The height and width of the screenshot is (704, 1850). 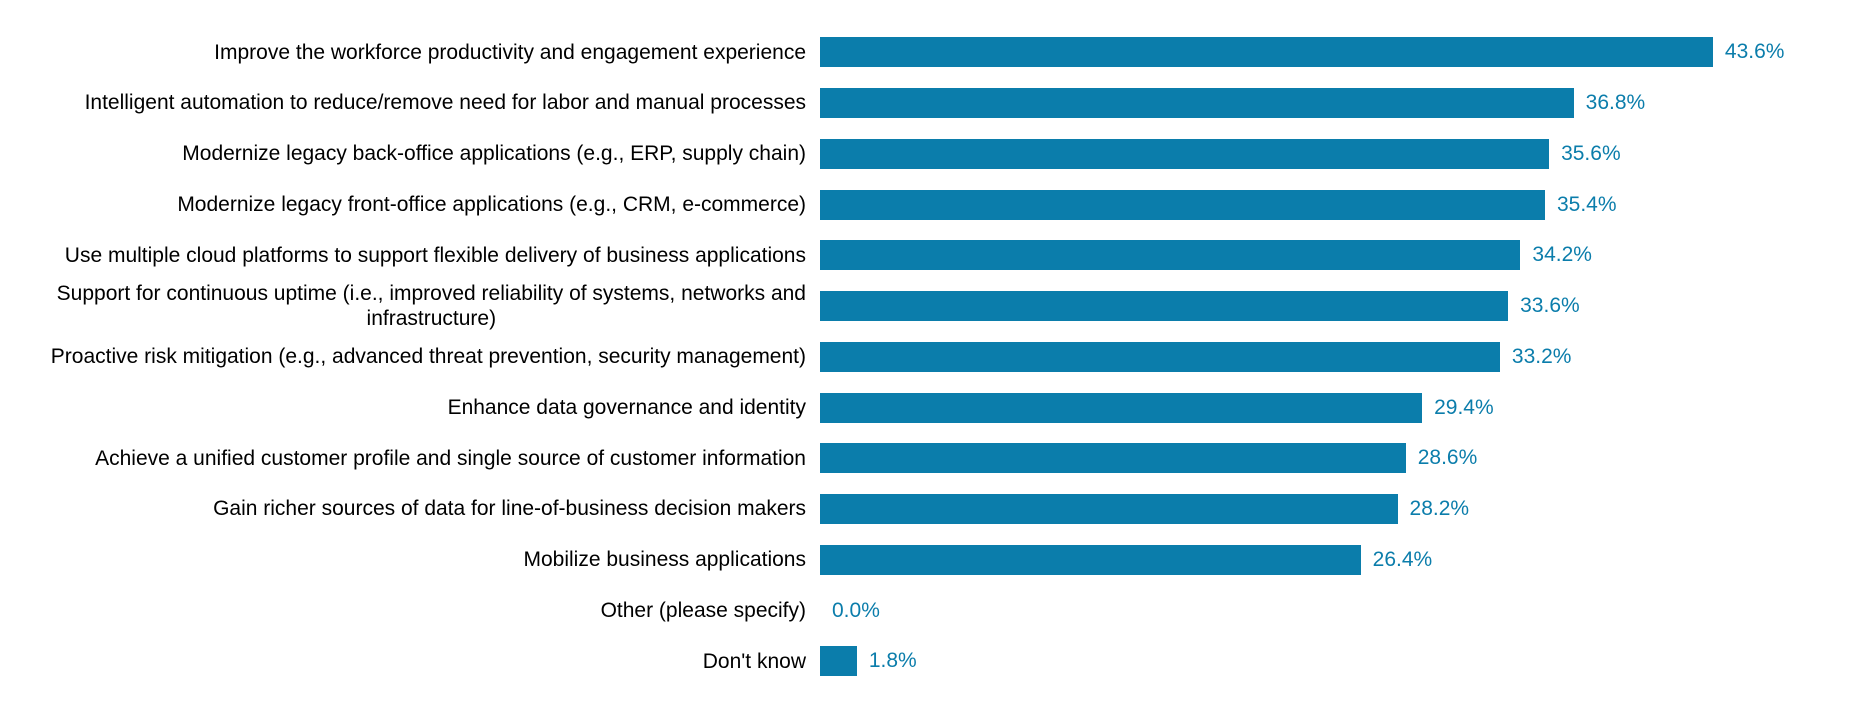 What do you see at coordinates (1562, 255) in the screenshot?
I see `value-label: 34.2%` at bounding box center [1562, 255].